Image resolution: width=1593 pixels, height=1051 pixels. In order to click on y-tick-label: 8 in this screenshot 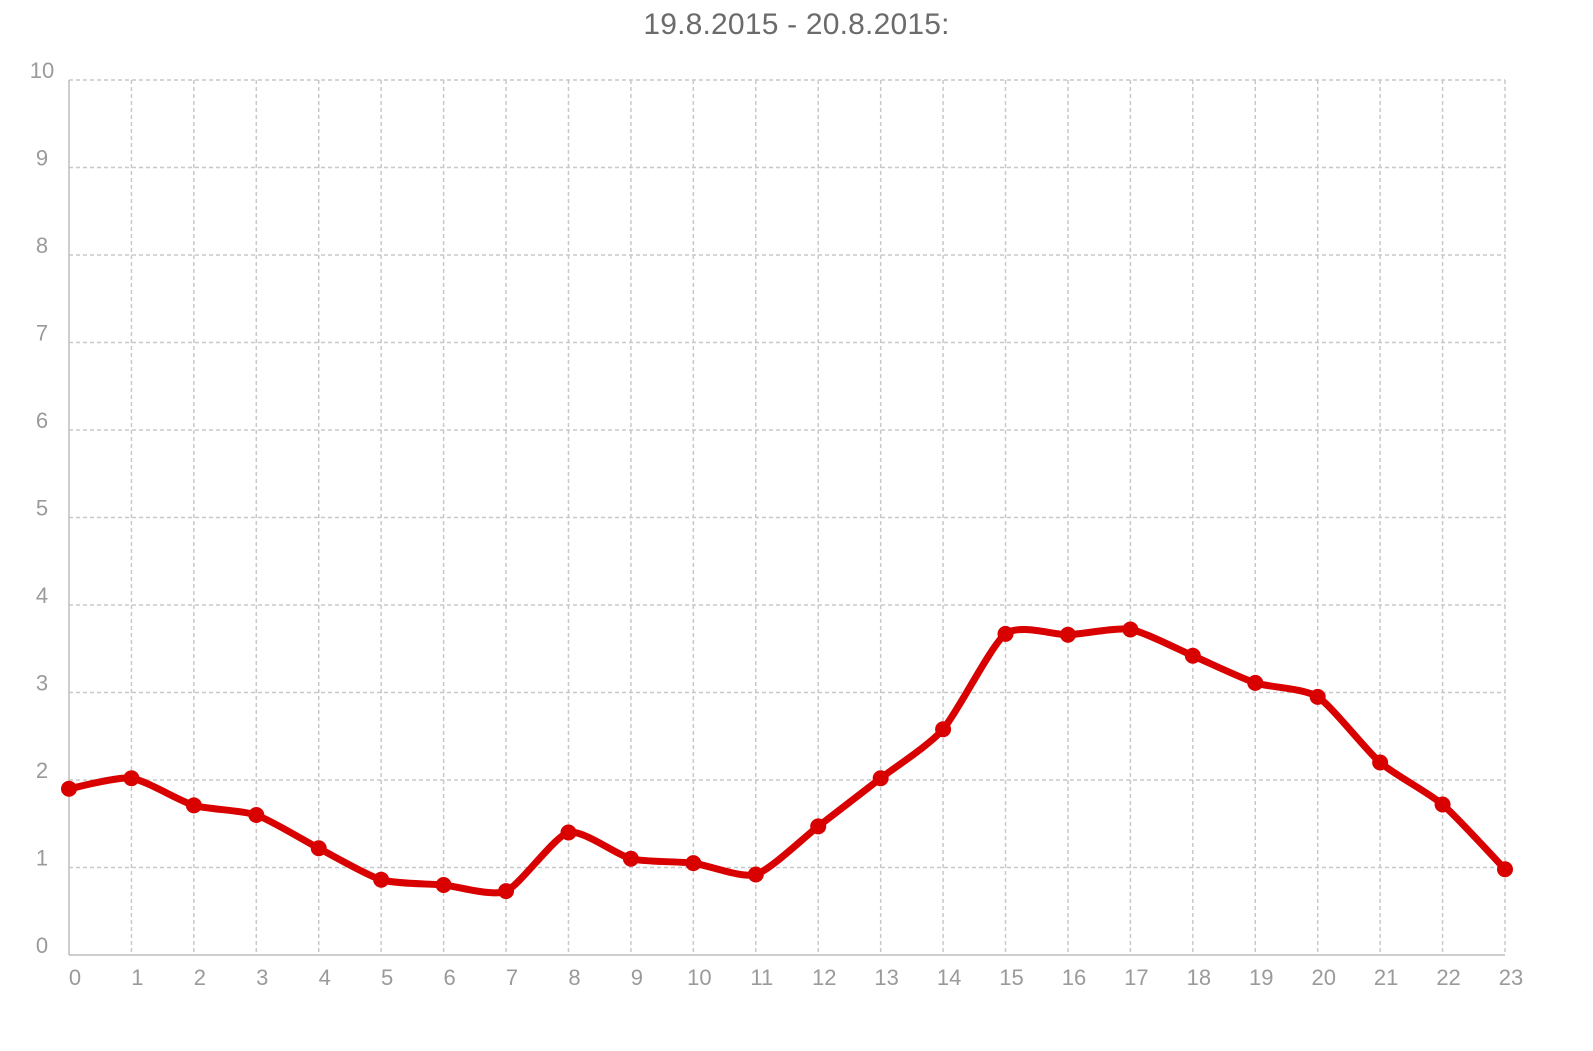, I will do `click(42, 245)`.